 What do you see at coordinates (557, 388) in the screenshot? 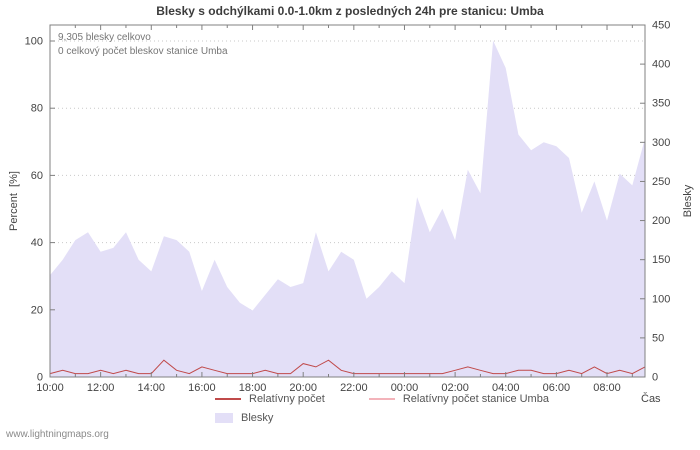
I see `x-tick-label: 06:00` at bounding box center [557, 388].